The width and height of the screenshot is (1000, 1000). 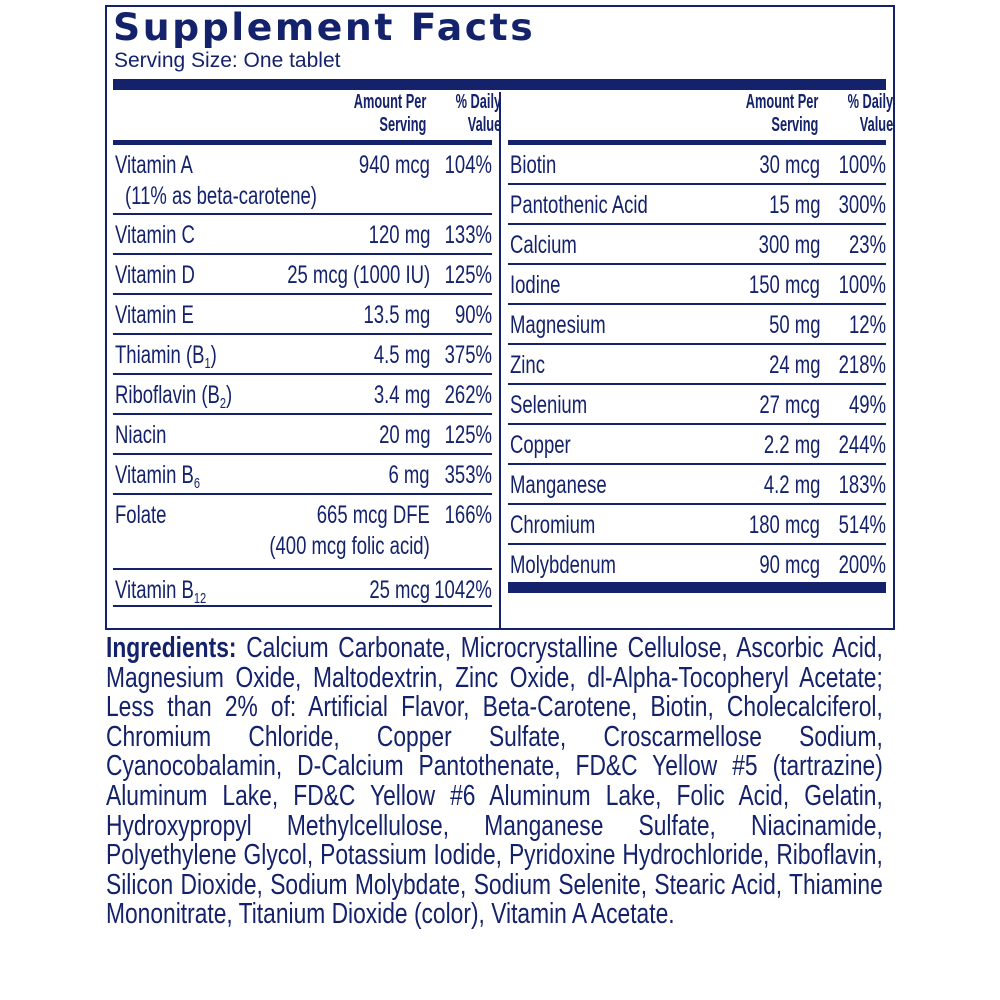 What do you see at coordinates (541, 165) in the screenshot?
I see `nutrient-name: Biotin` at bounding box center [541, 165].